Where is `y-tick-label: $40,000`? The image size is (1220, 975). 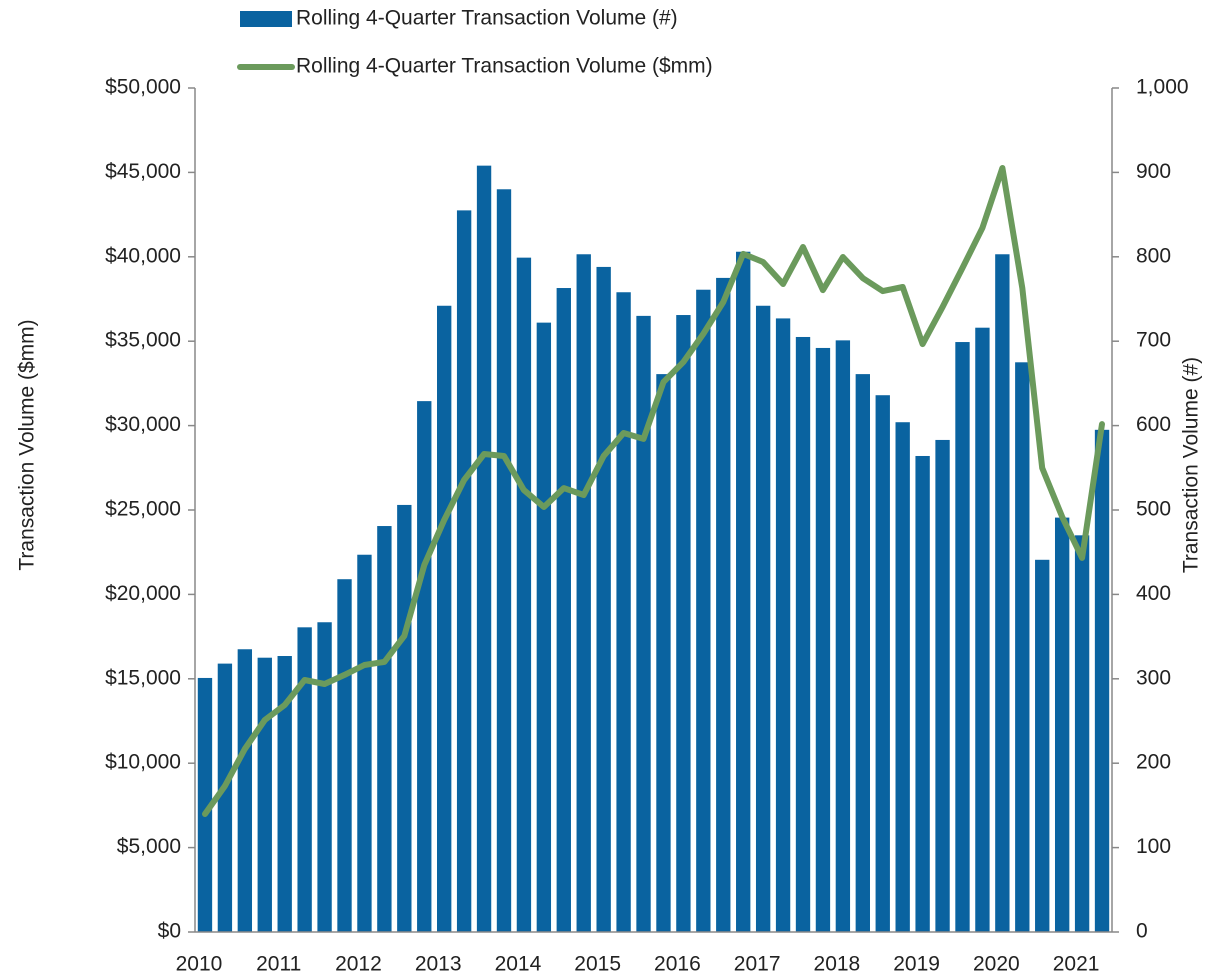 y-tick-label: $40,000 is located at coordinates (143, 255).